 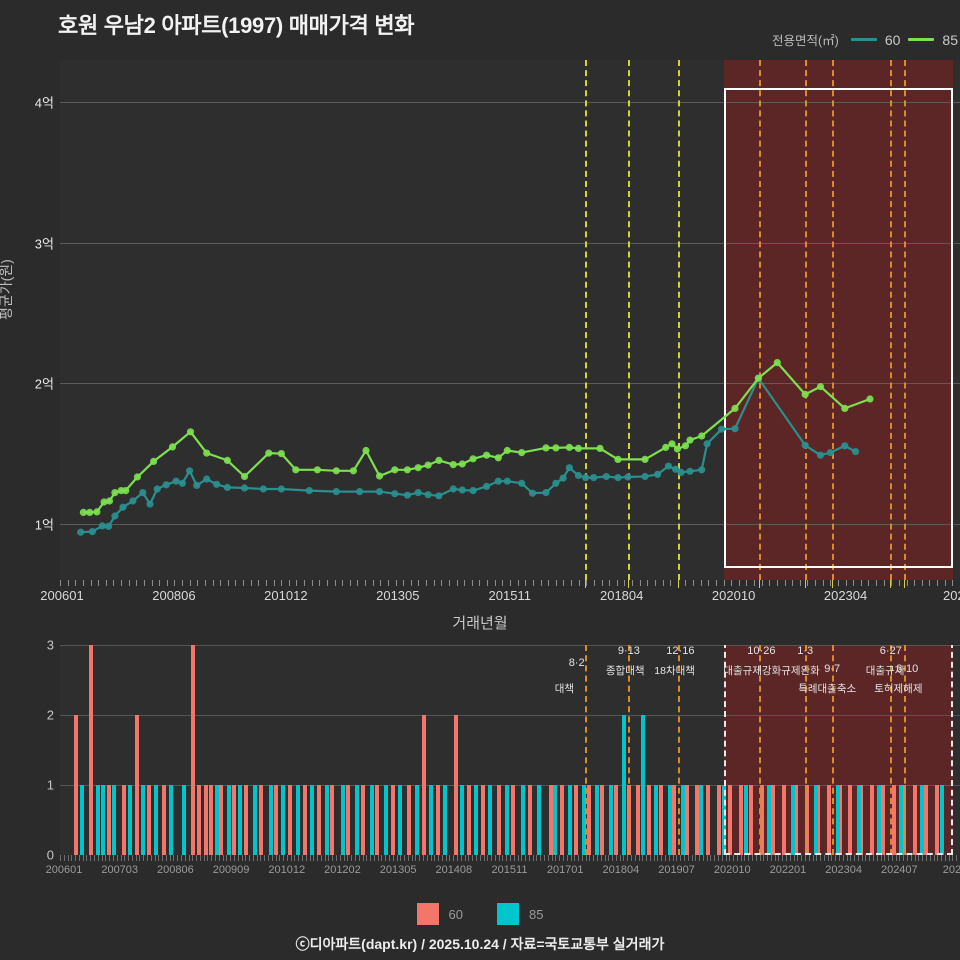 What do you see at coordinates (838, 750) in the screenshot?
I see `volume-highlight-box` at bounding box center [838, 750].